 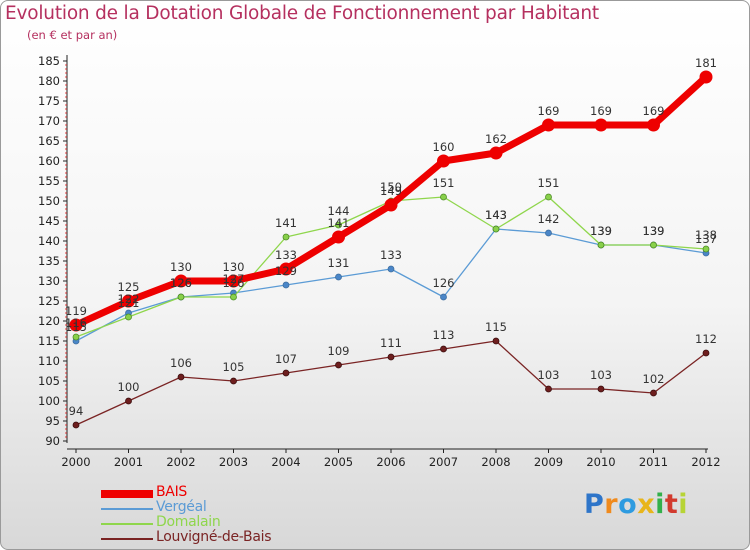 What do you see at coordinates (391, 187) in the screenshot?
I see `data-label: 150` at bounding box center [391, 187].